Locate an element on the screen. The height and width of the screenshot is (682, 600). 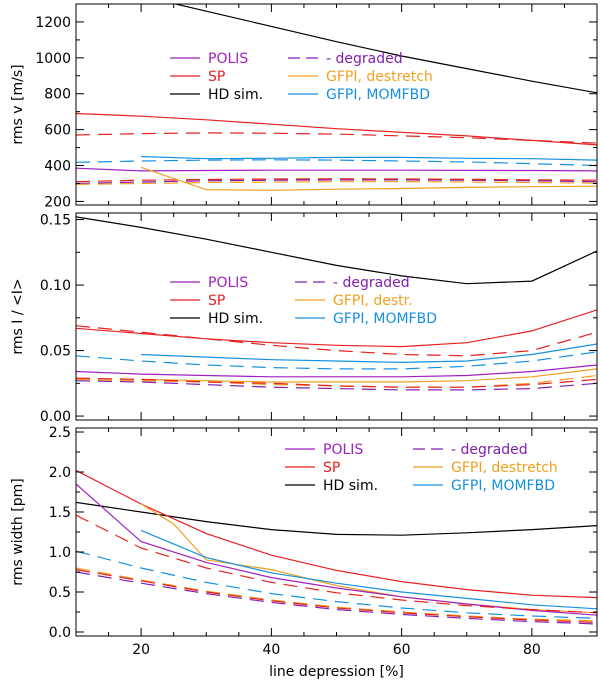
y-axis-title: rms I / <I> is located at coordinates (18, 316).